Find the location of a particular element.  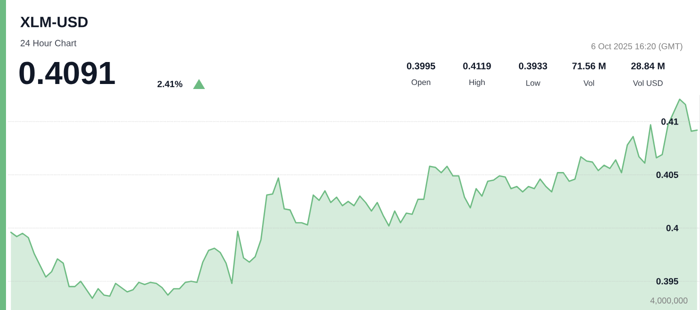

annotation: 4,000,000 is located at coordinates (669, 301).